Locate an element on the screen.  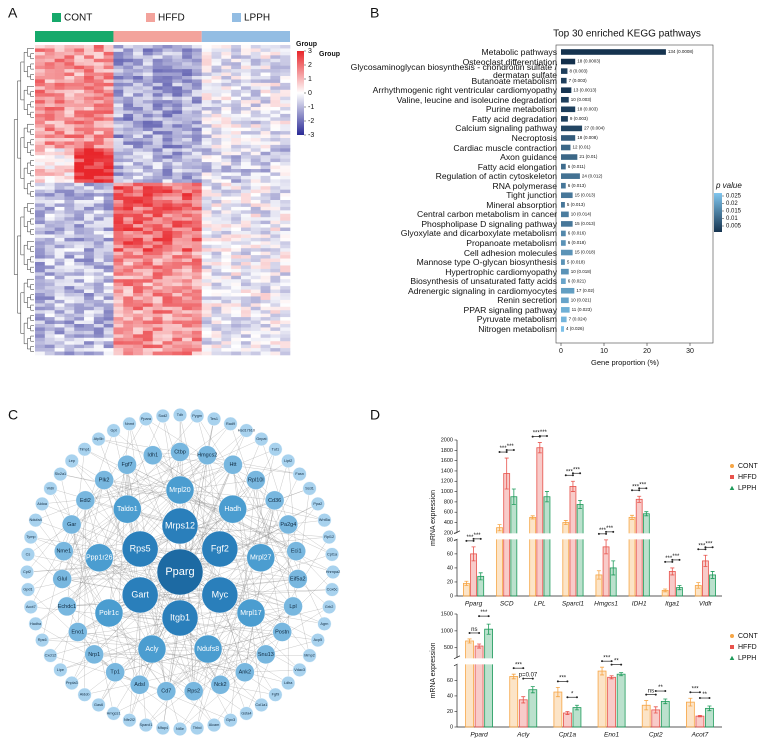
node-label: Hnrnpa2 is located at coordinates (333, 572).